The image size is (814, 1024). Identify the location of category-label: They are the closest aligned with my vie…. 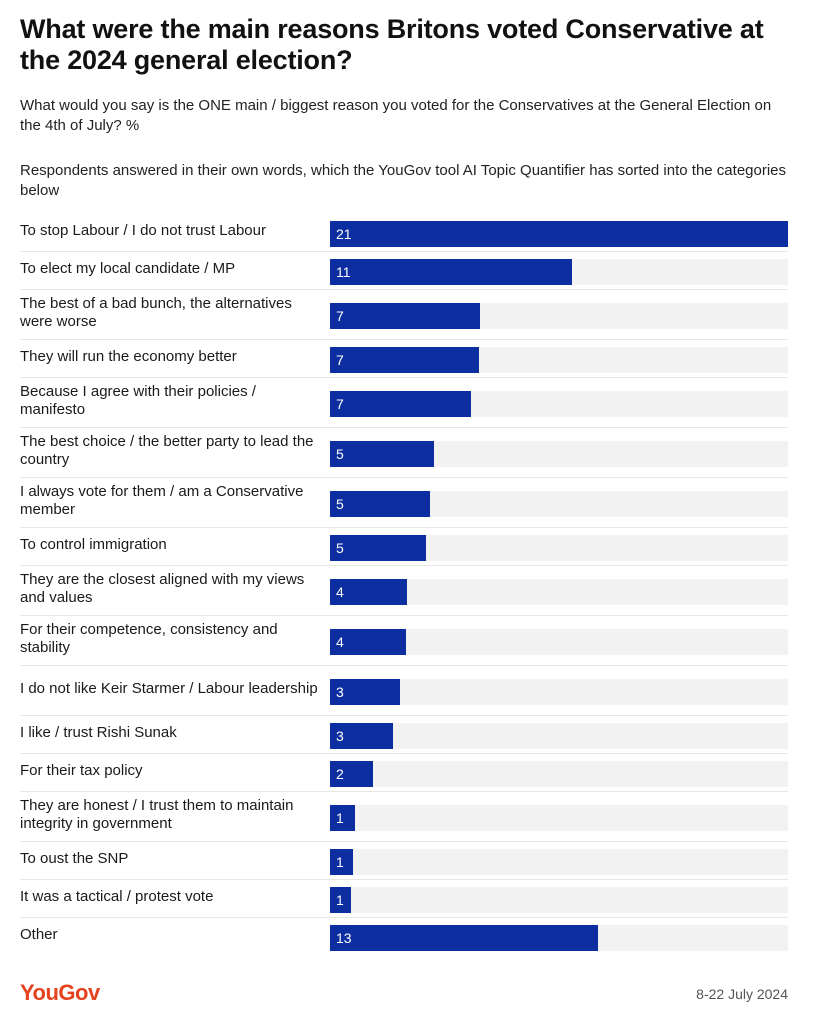
(162, 588).